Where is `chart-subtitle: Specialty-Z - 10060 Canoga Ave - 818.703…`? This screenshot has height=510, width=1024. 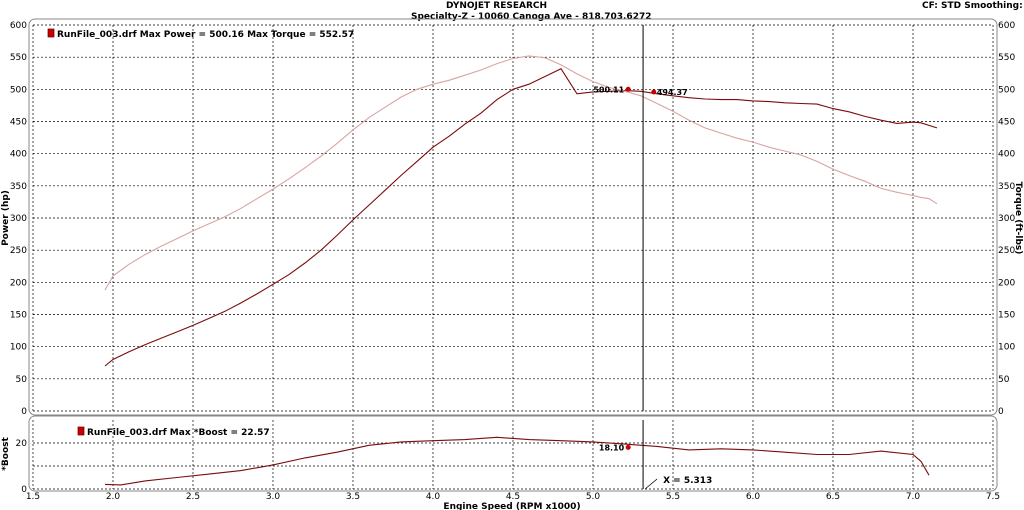 chart-subtitle: Specialty-Z - 10060 Canoga Ave - 818.703… is located at coordinates (531, 17).